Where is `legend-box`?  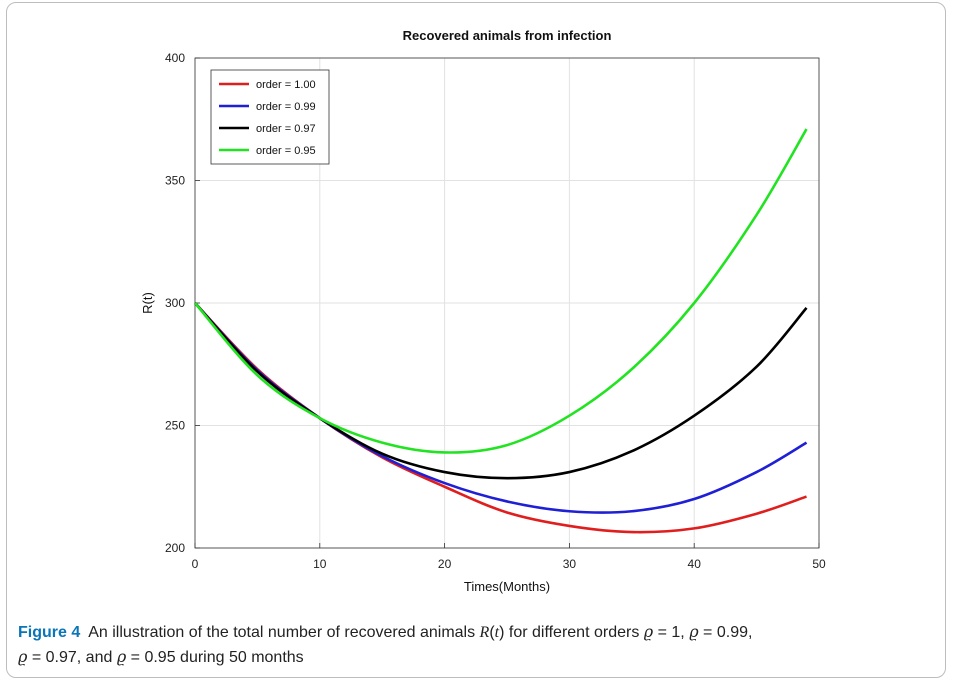
legend-box is located at coordinates (270, 117).